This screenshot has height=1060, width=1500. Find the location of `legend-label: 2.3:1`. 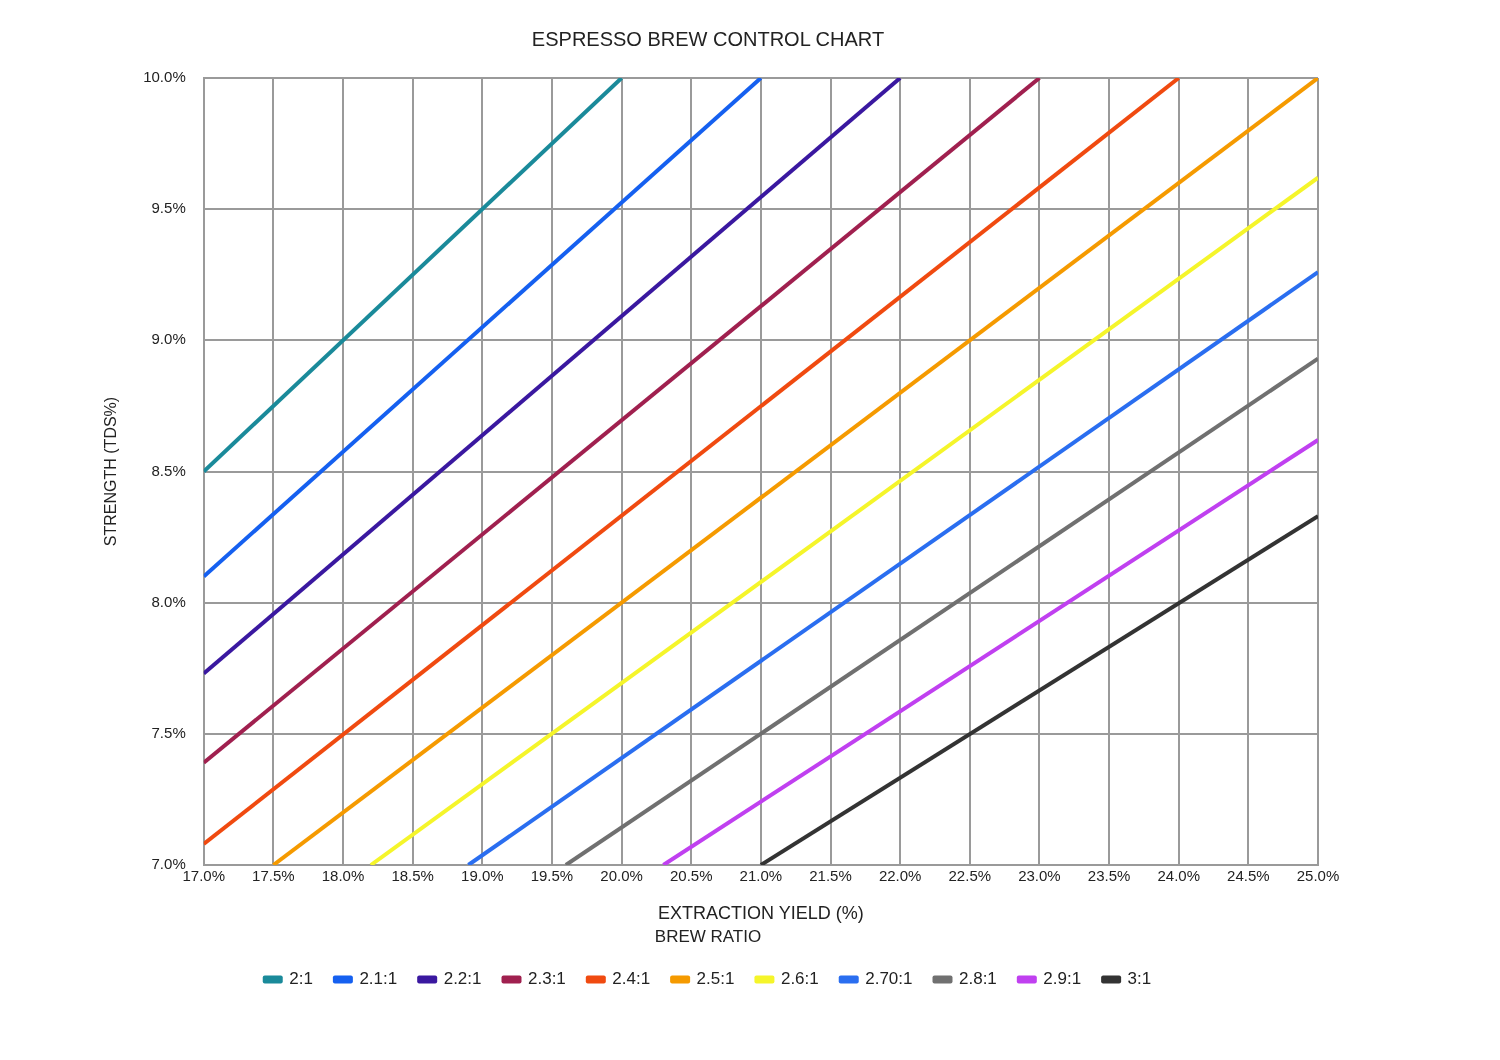

legend-label: 2.3:1 is located at coordinates (547, 979).